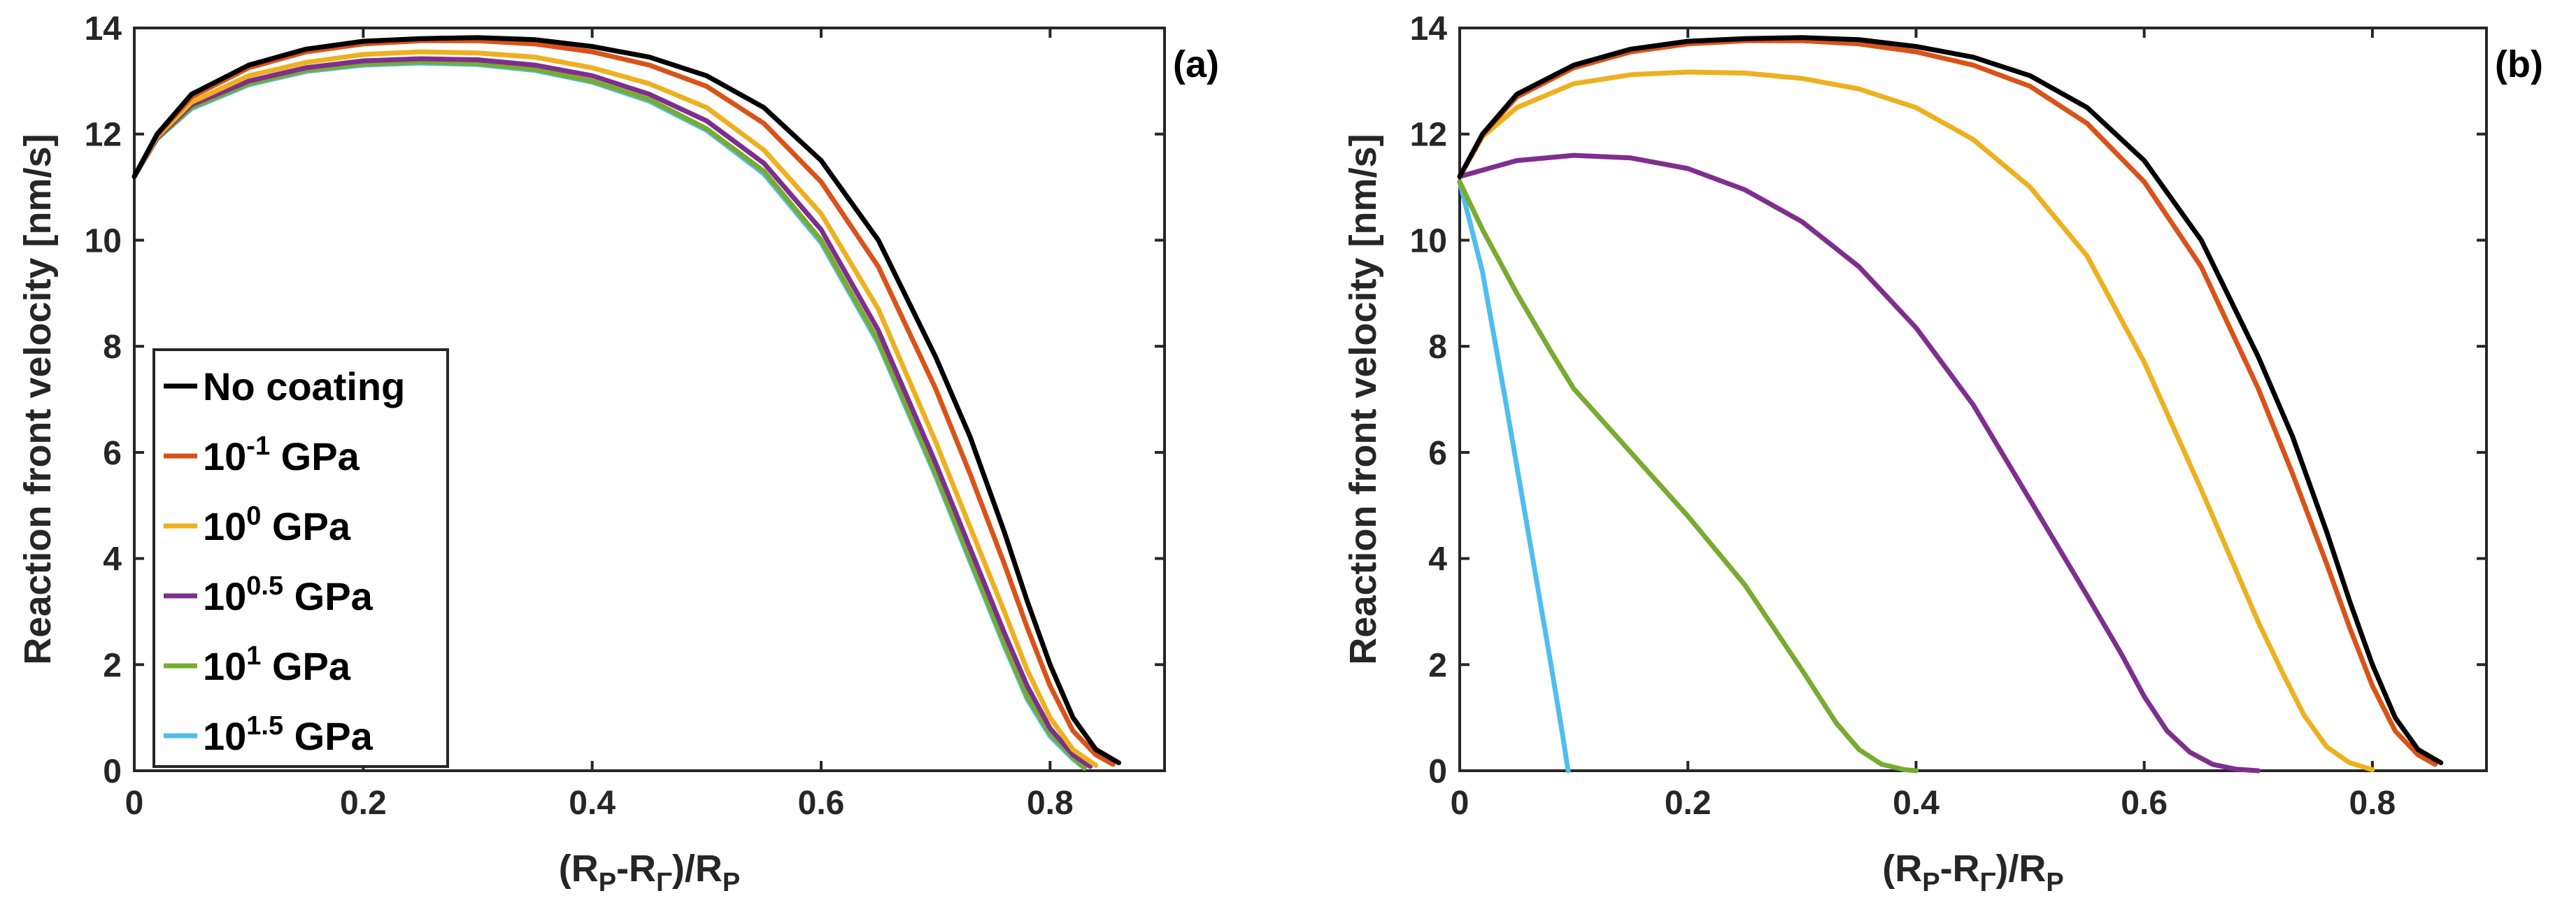  Describe the element at coordinates (2519, 64) in the screenshot. I see `panel-label: (b)` at that location.